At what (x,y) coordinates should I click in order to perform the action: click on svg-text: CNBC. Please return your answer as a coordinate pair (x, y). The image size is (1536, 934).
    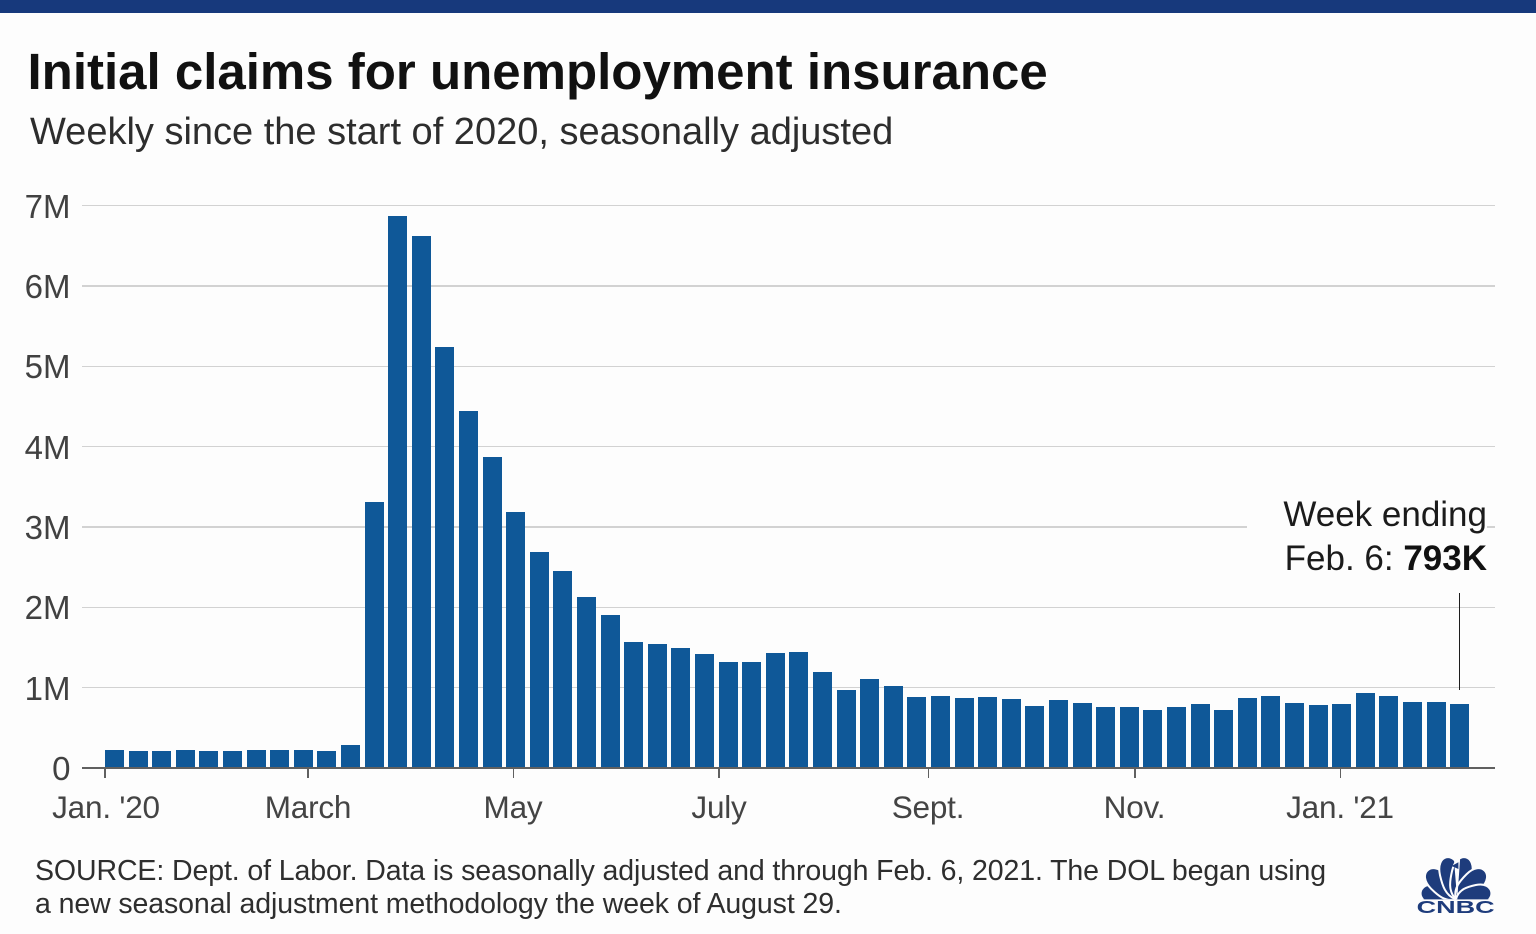
    Looking at the image, I should click on (1456, 906).